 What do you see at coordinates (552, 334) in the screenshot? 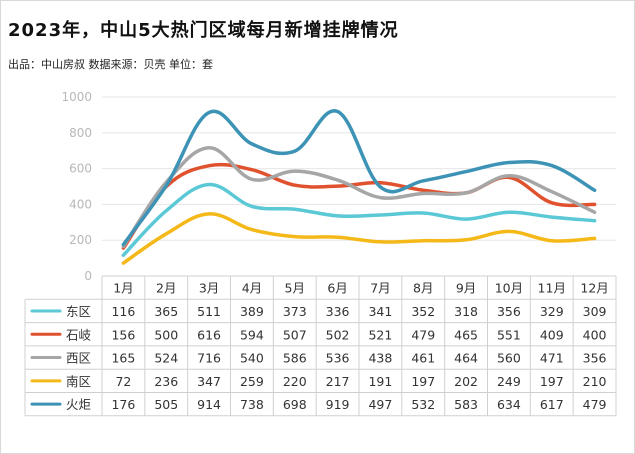
I see `data-label: 409` at bounding box center [552, 334].